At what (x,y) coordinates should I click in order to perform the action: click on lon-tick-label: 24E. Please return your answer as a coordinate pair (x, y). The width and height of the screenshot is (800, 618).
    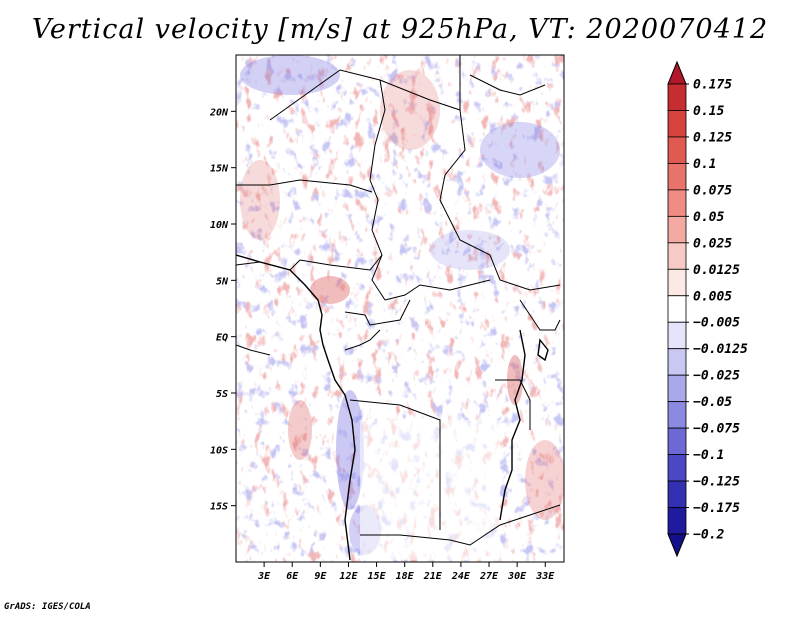
    Looking at the image, I should click on (461, 576).